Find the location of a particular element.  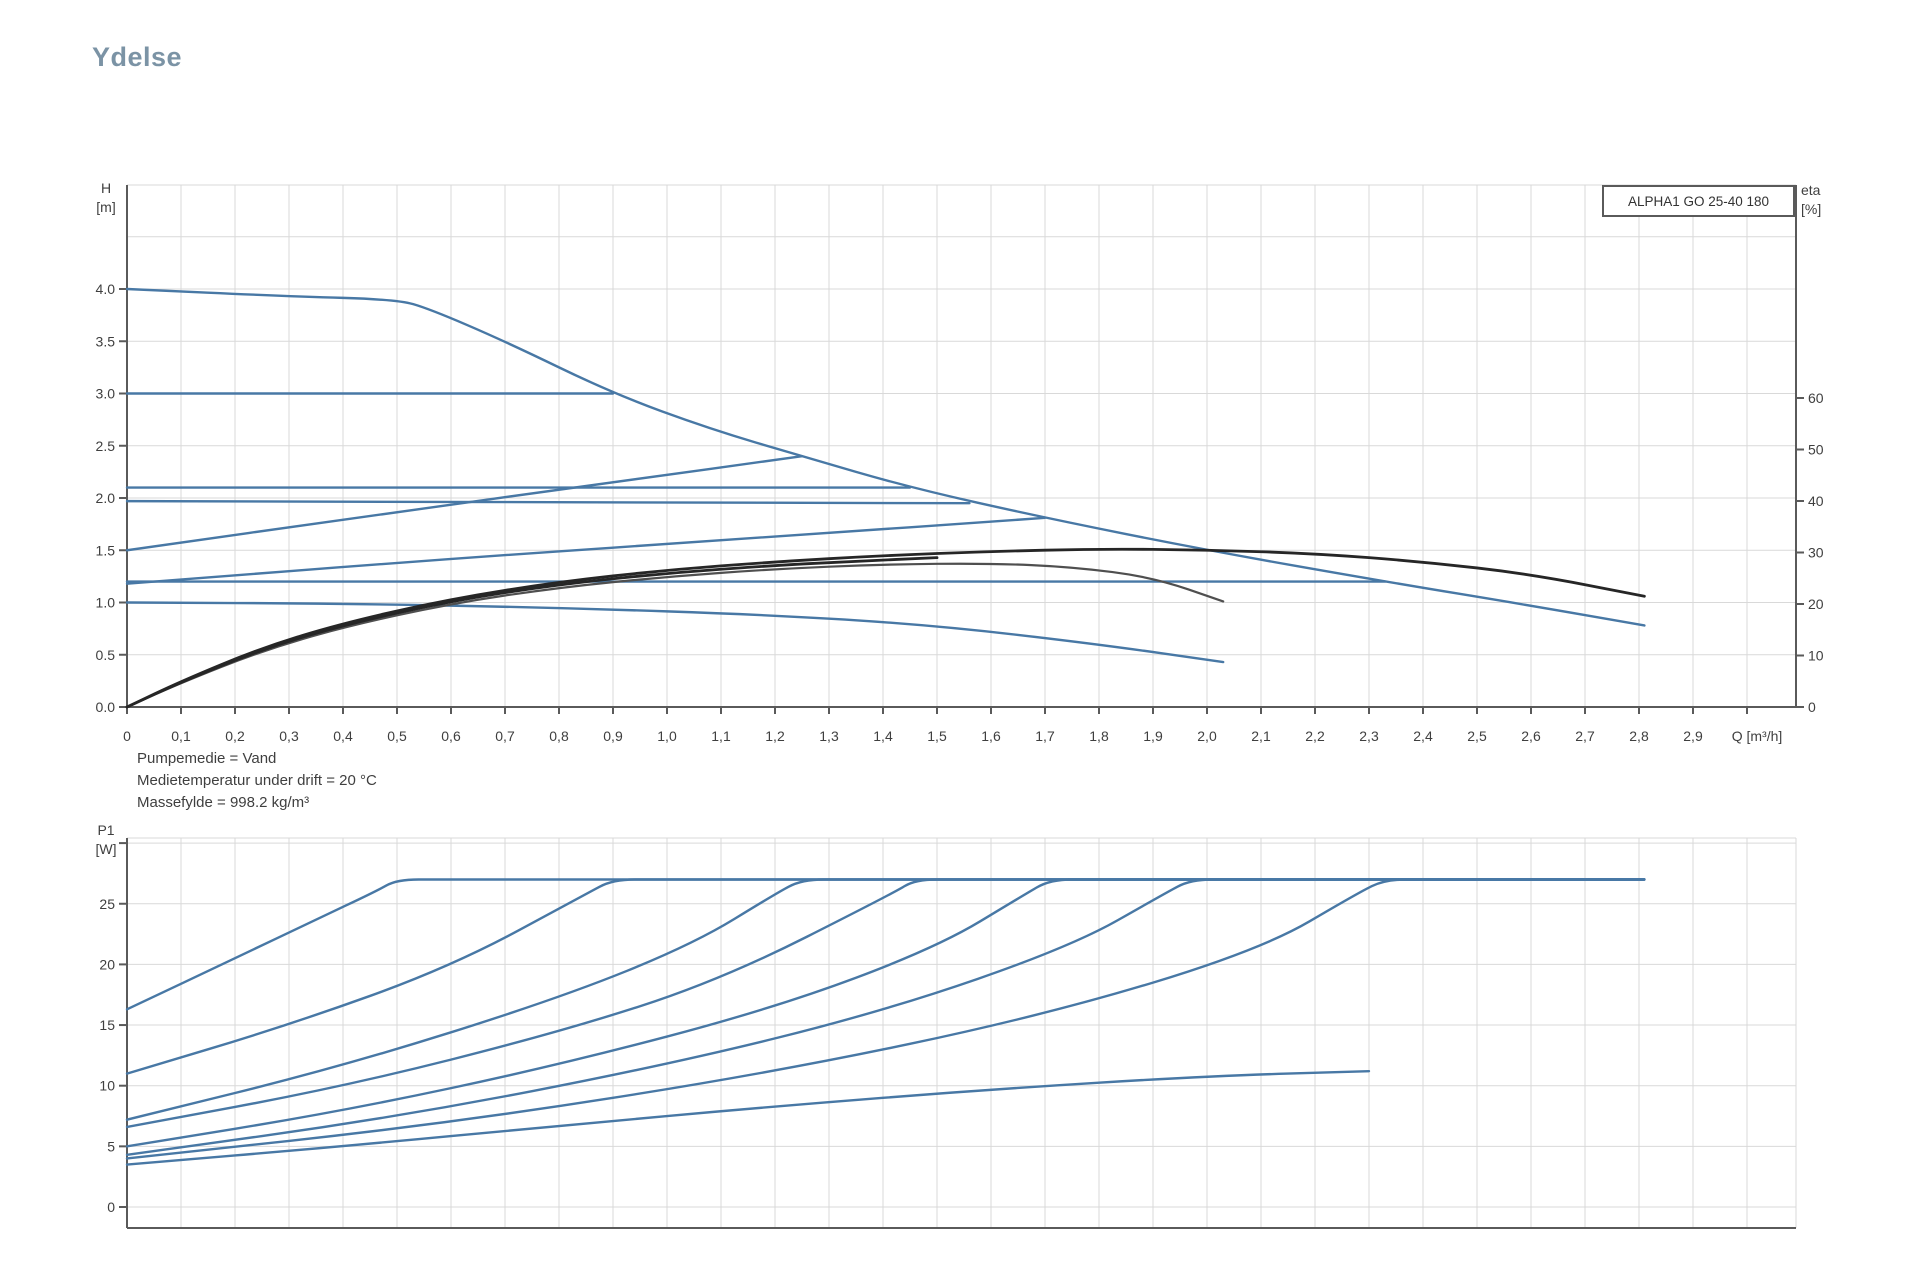

note-pump-medium: Pumpemedie = Vand is located at coordinates (207, 758).